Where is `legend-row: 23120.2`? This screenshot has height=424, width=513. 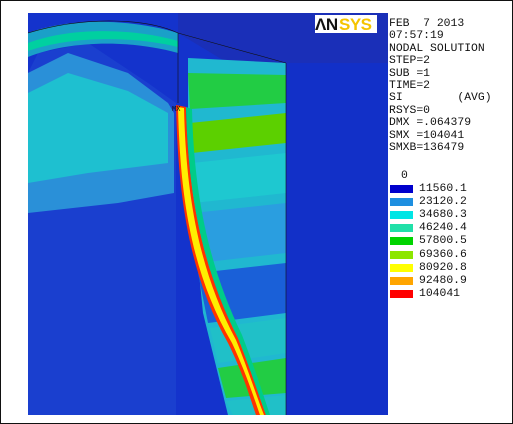 legend-row: 23120.2 is located at coordinates (450, 202).